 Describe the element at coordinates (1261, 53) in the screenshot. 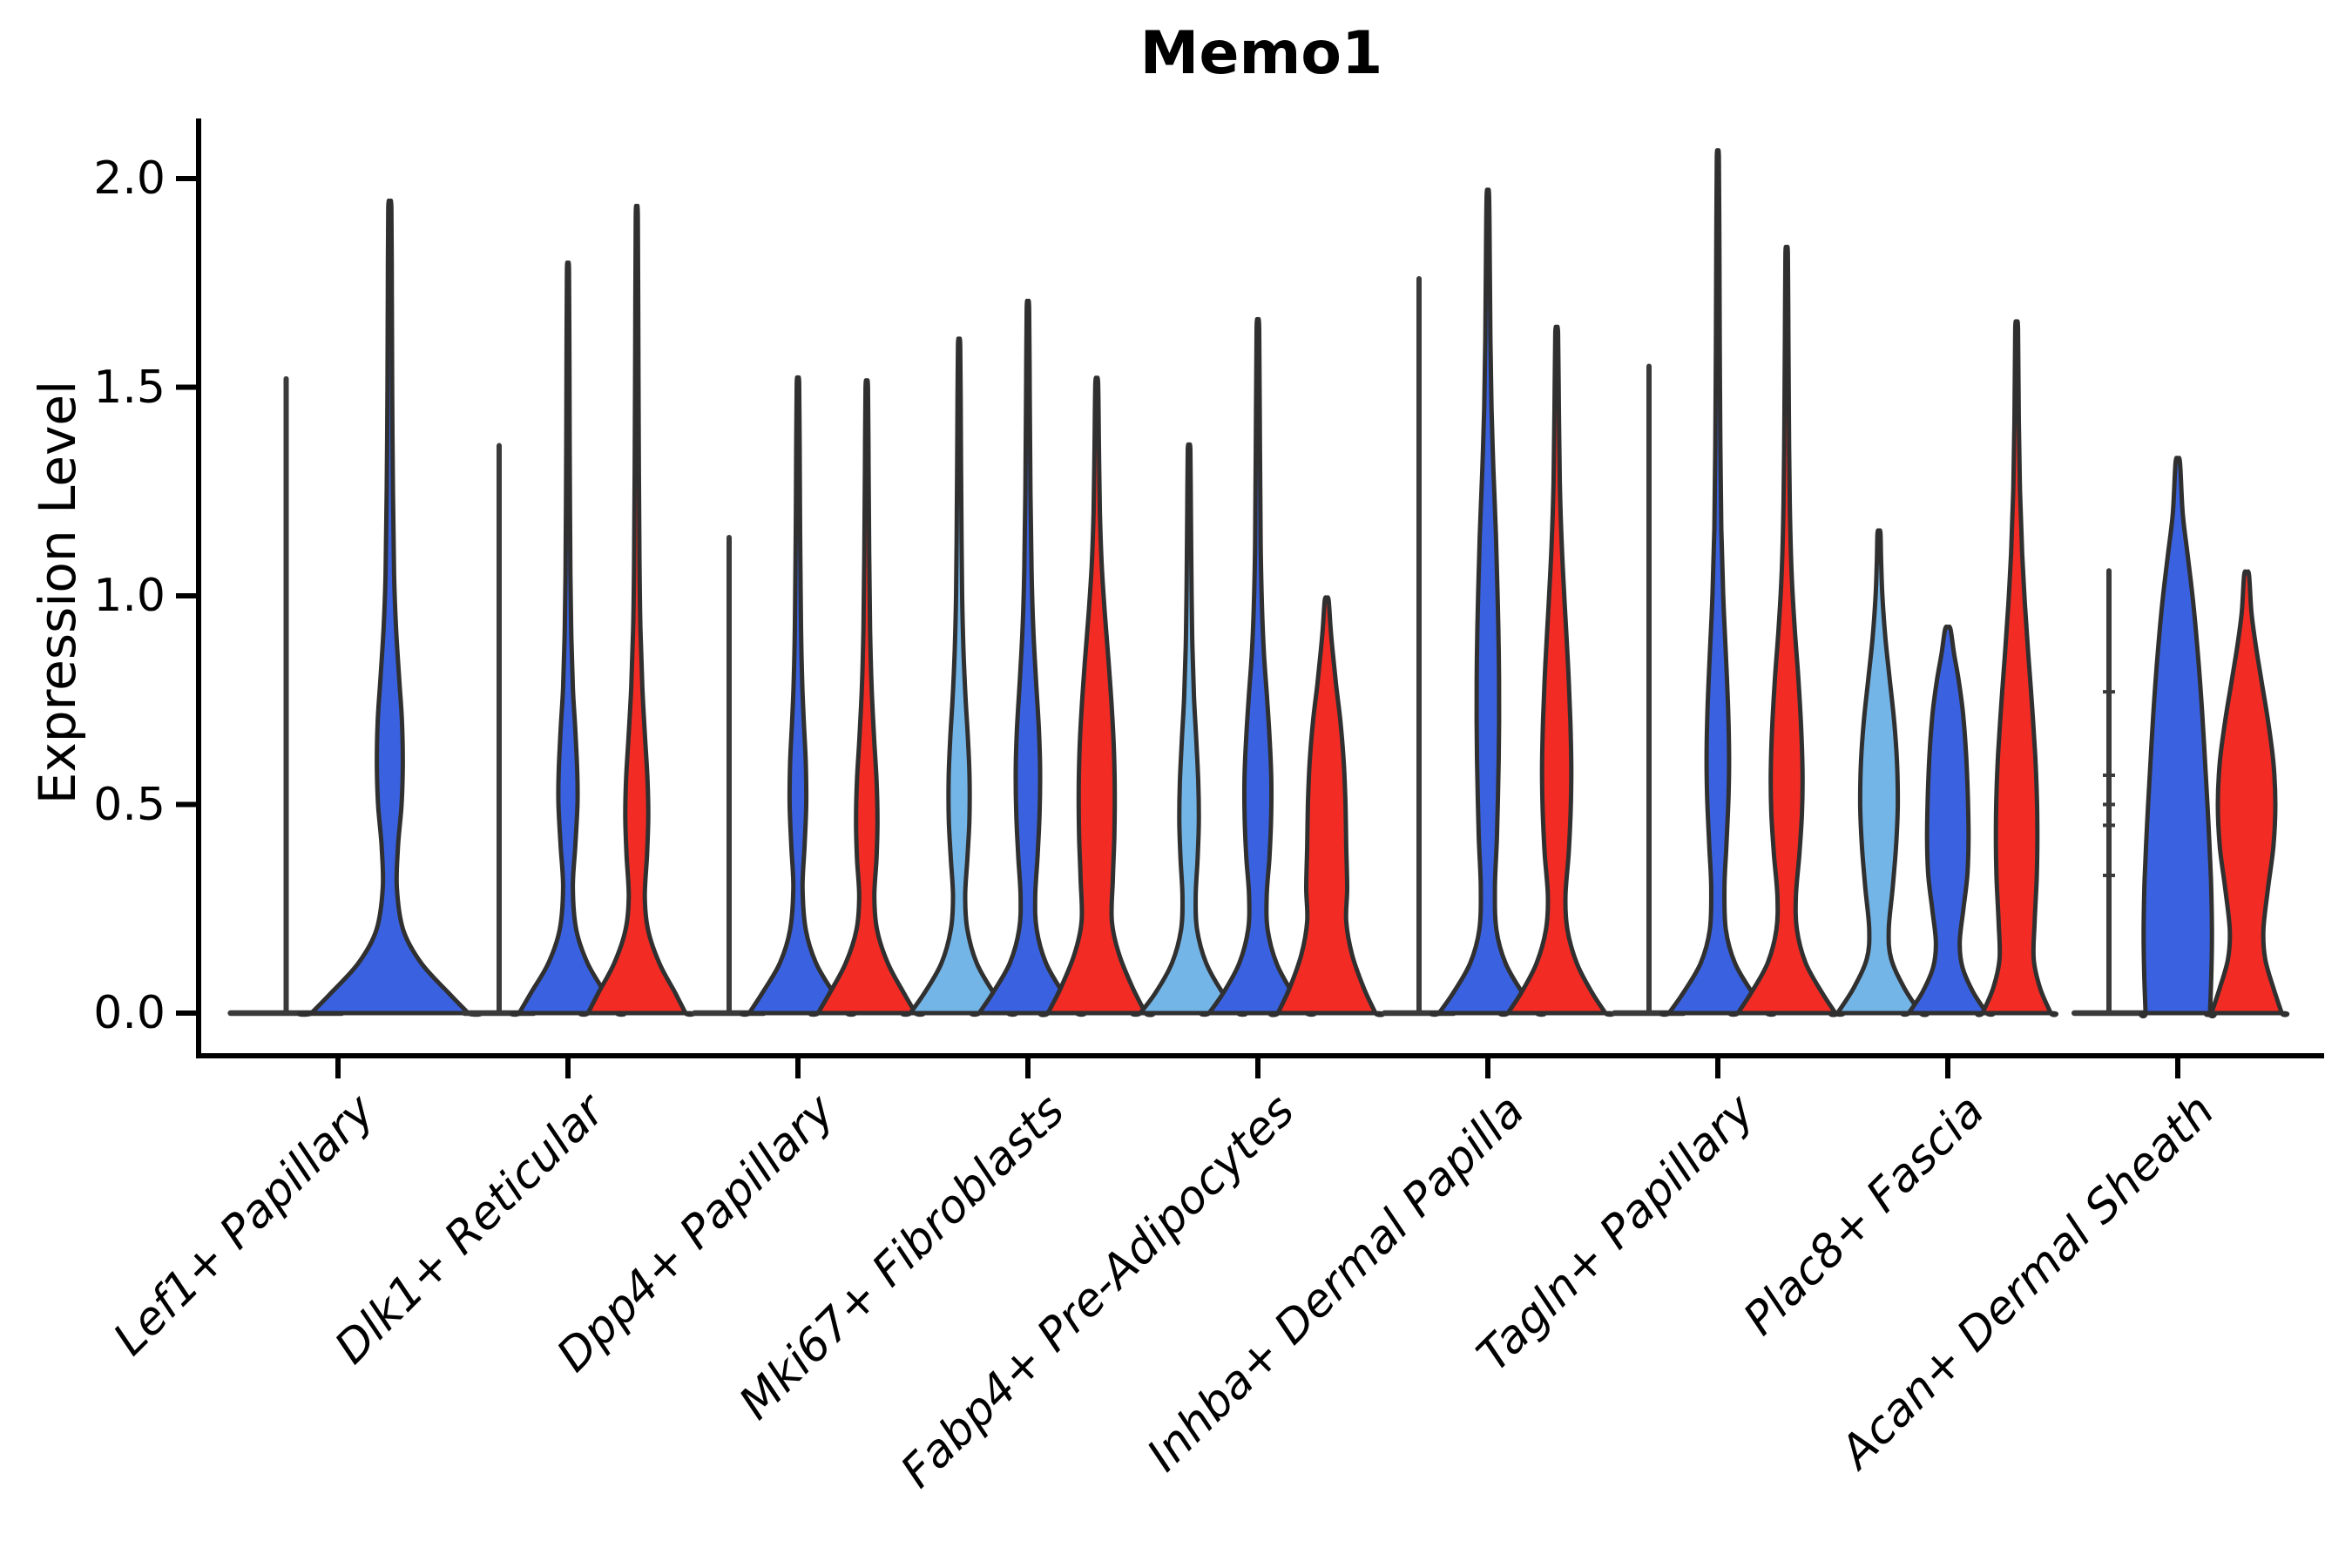

I see `chart-title: Memo1` at that location.